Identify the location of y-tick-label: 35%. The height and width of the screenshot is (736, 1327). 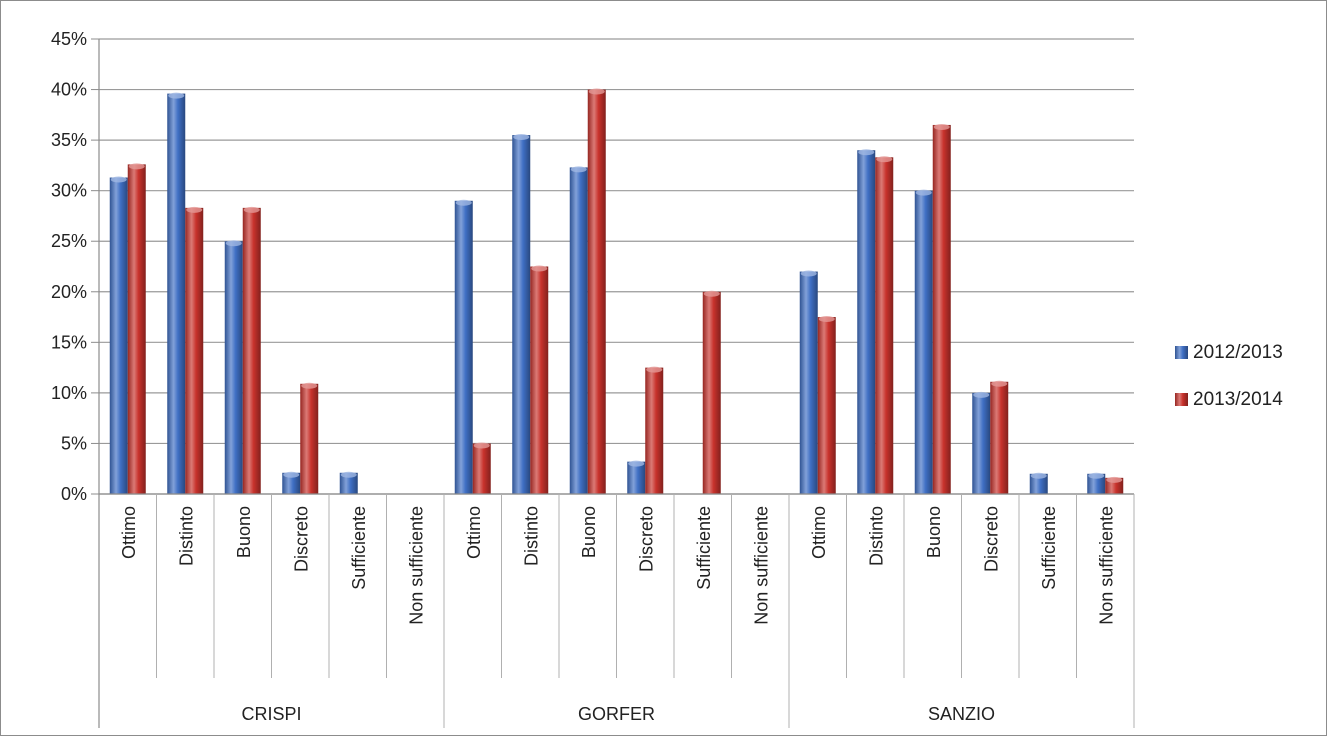
(69, 140).